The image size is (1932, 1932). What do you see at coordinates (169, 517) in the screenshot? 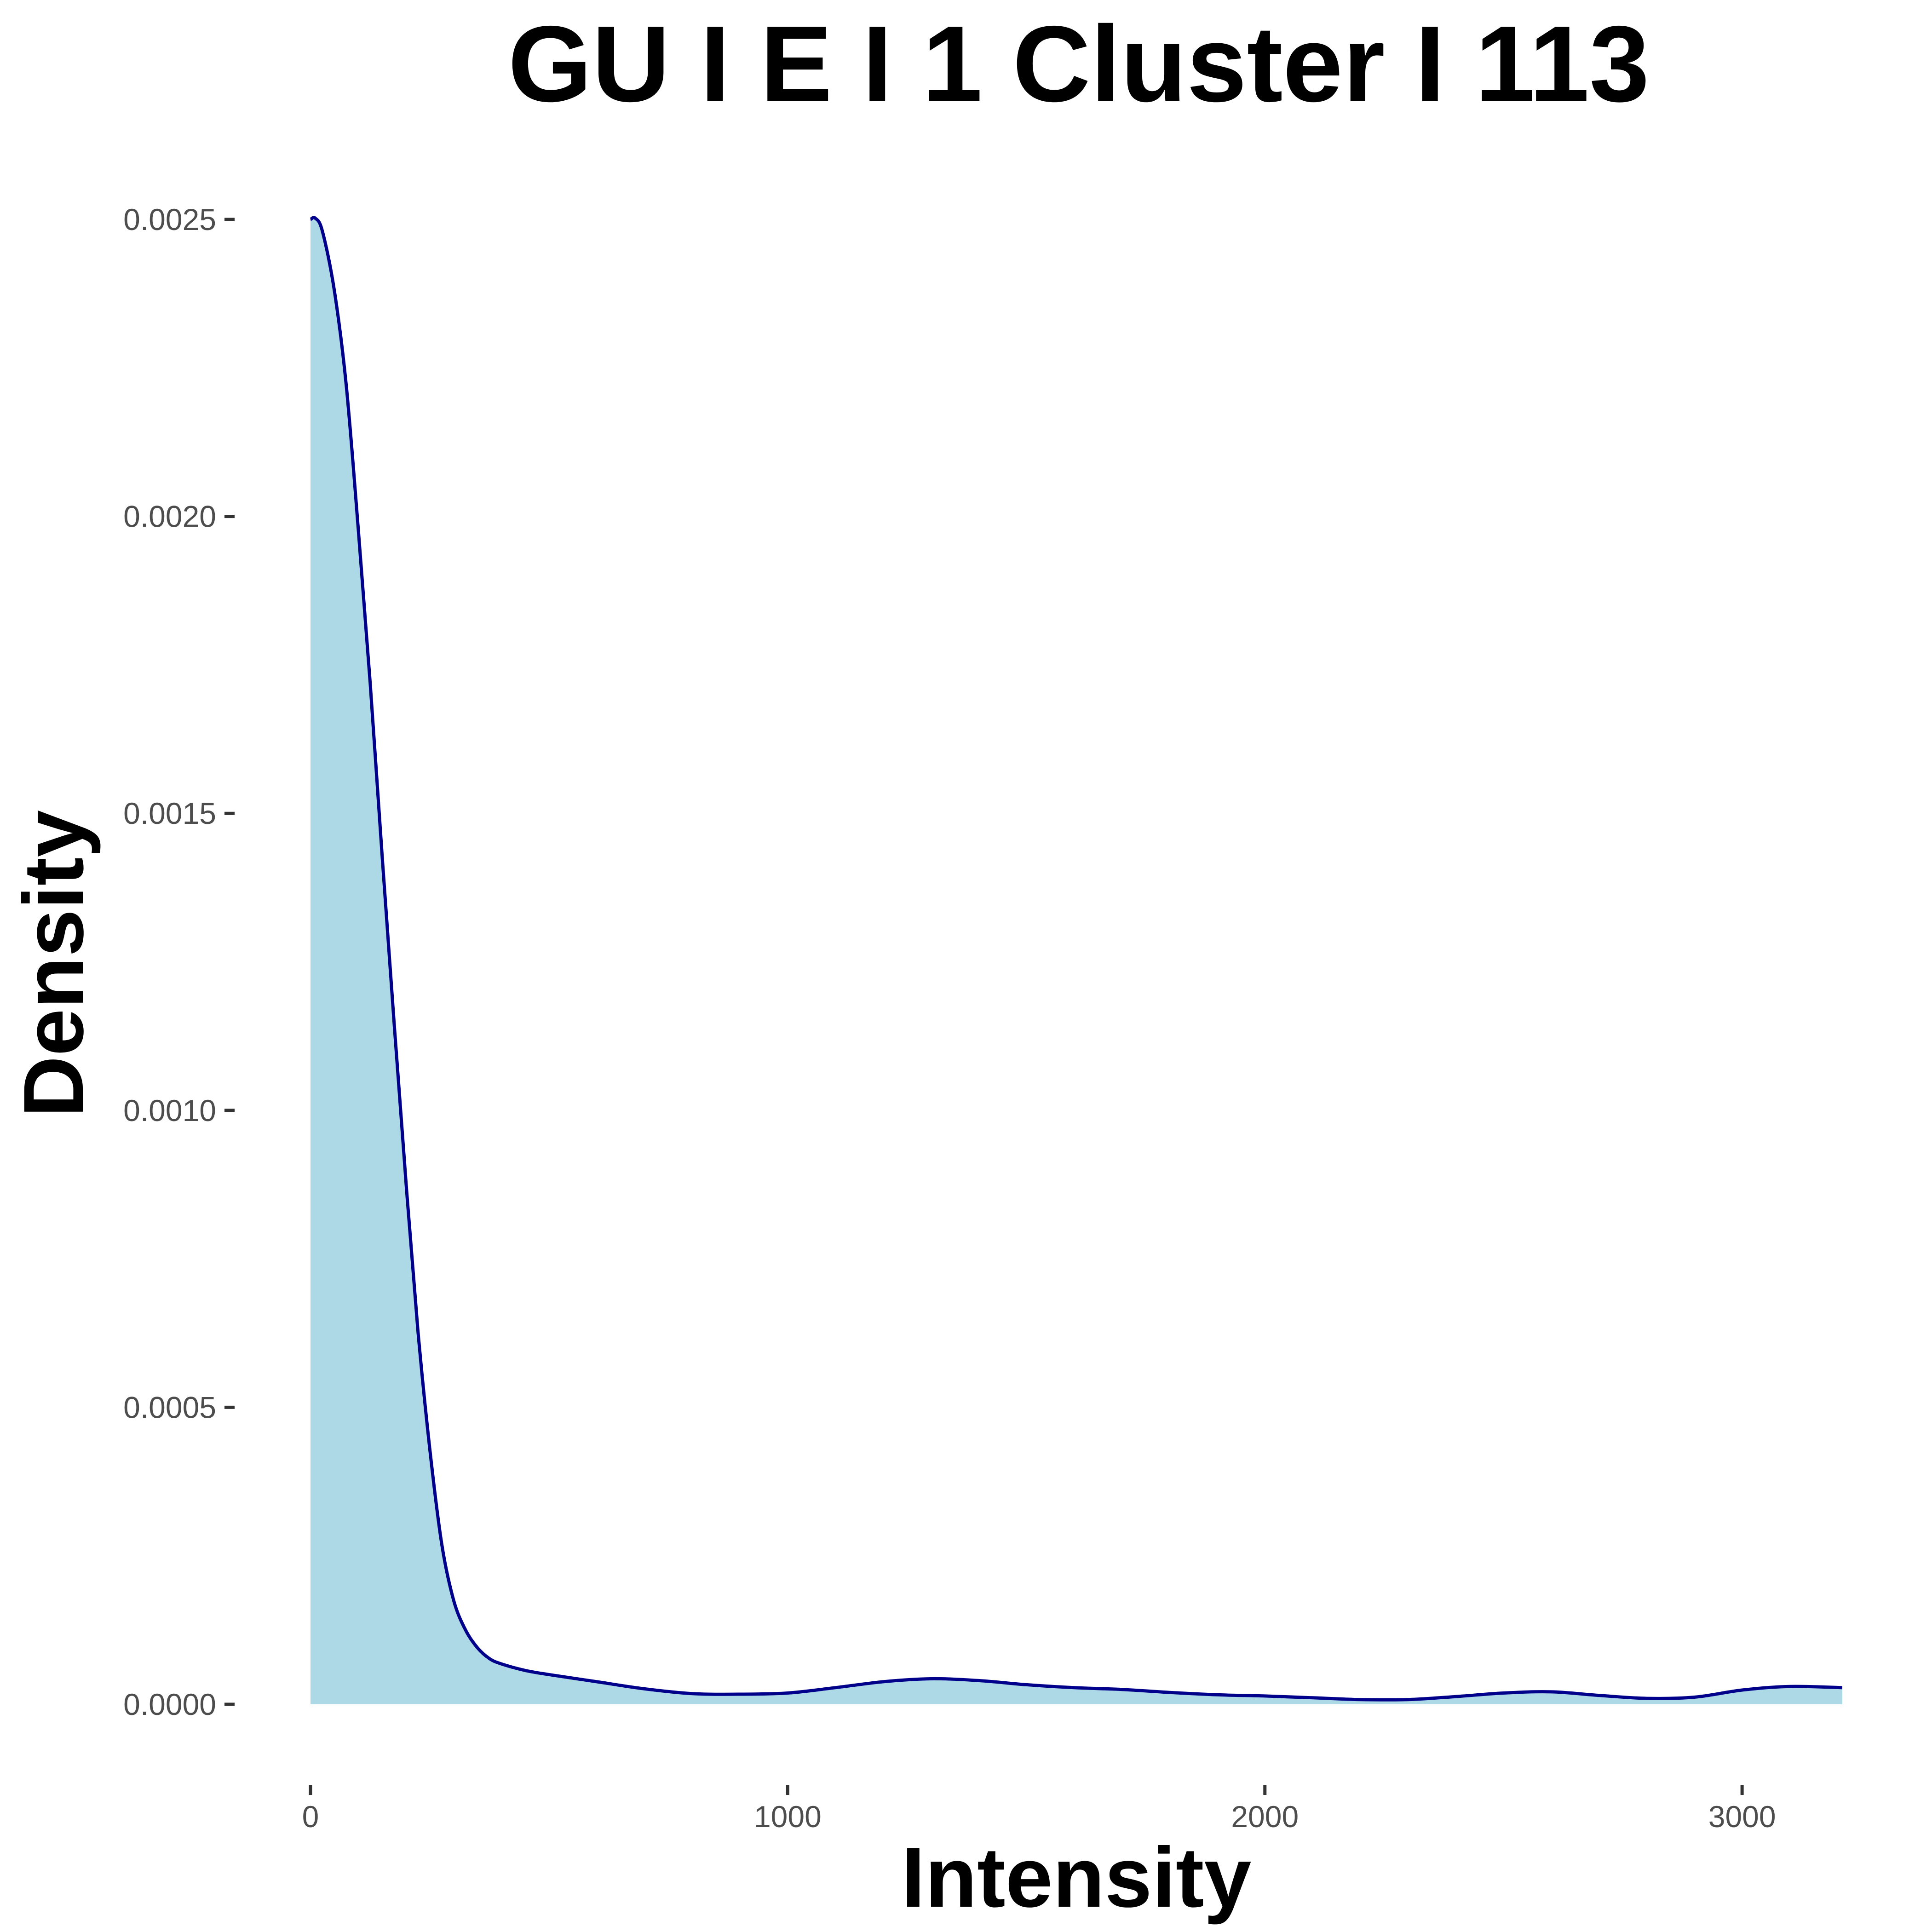
I see `y-tick-label: 0.0020` at bounding box center [169, 517].